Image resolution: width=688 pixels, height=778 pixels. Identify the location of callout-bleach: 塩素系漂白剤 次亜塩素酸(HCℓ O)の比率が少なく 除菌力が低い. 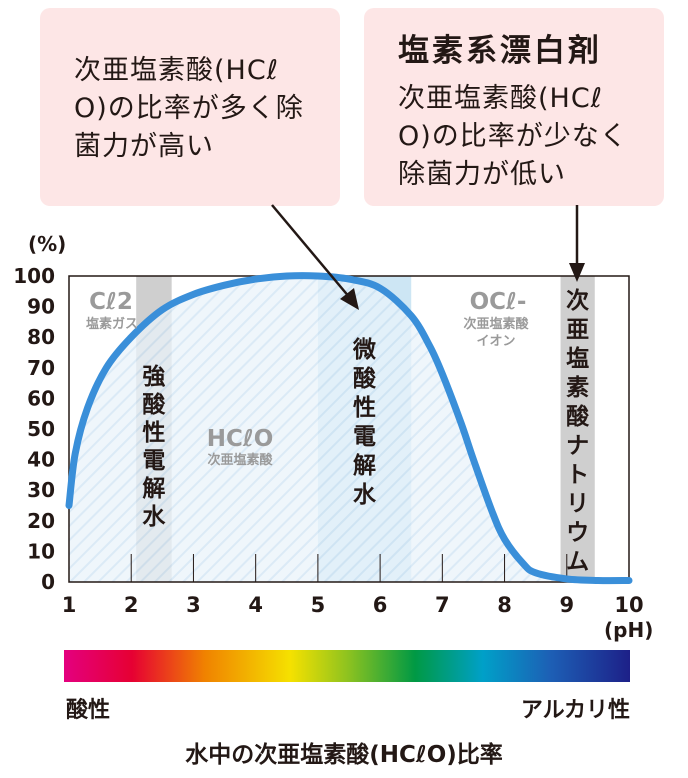
(514, 107).